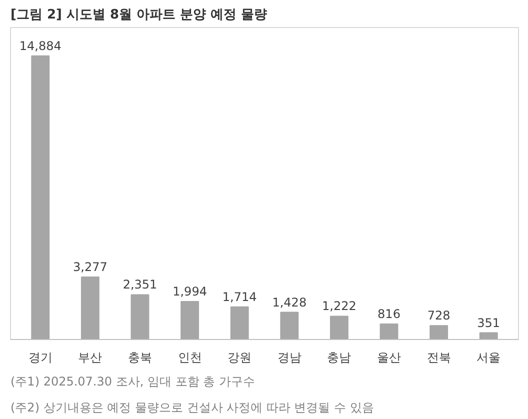  Describe the element at coordinates (438, 357) in the screenshot. I see `x-tick-label: 전북` at that location.